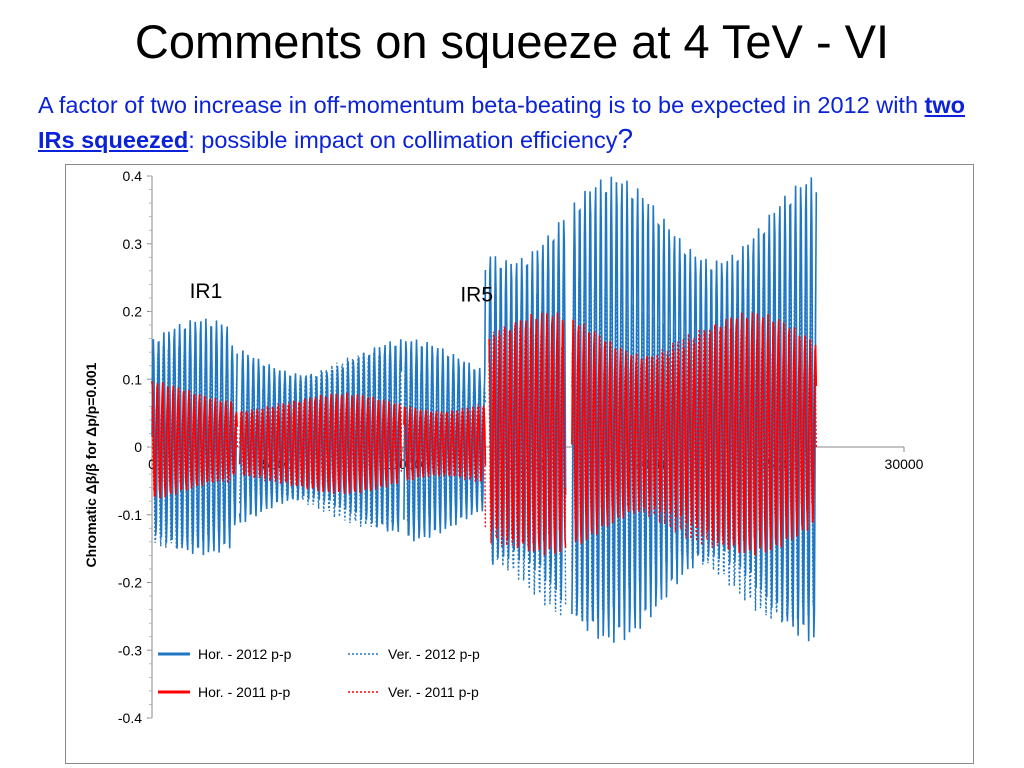 This screenshot has height=768, width=1024. Describe the element at coordinates (433, 692) in the screenshot. I see `legend-label: Ver. - 2011 p-p` at that location.